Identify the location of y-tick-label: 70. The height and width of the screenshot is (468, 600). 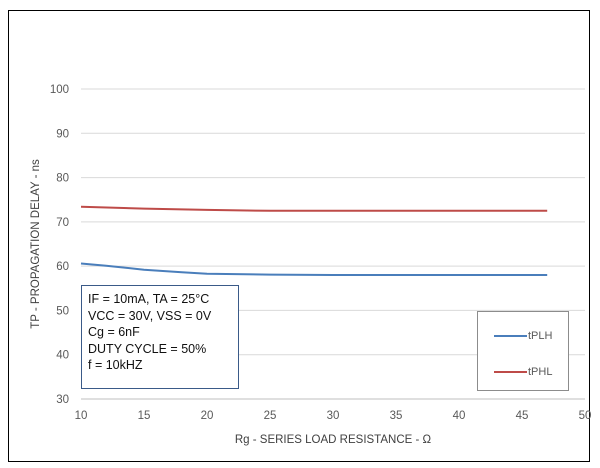
(62, 223).